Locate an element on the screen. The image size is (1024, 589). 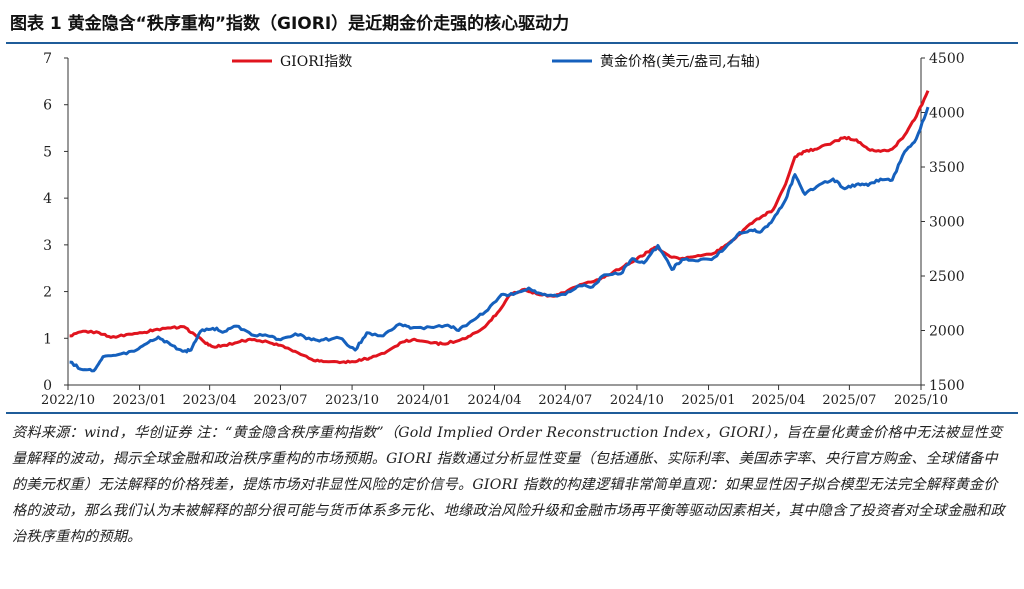
x-tick-label: 2024/04 is located at coordinates (494, 400).